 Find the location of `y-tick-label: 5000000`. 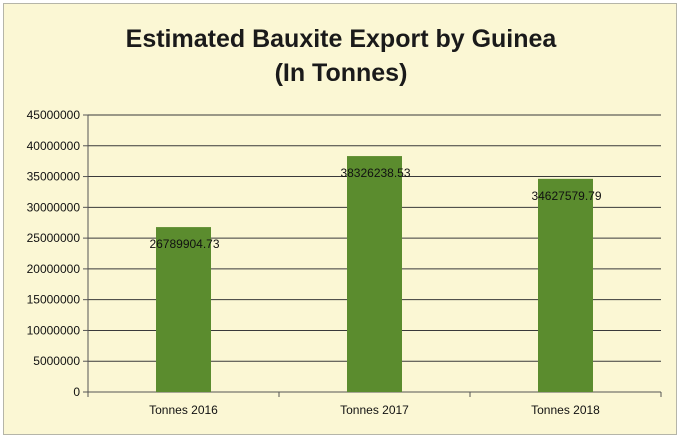

y-tick-label: 5000000 is located at coordinates (56, 361).